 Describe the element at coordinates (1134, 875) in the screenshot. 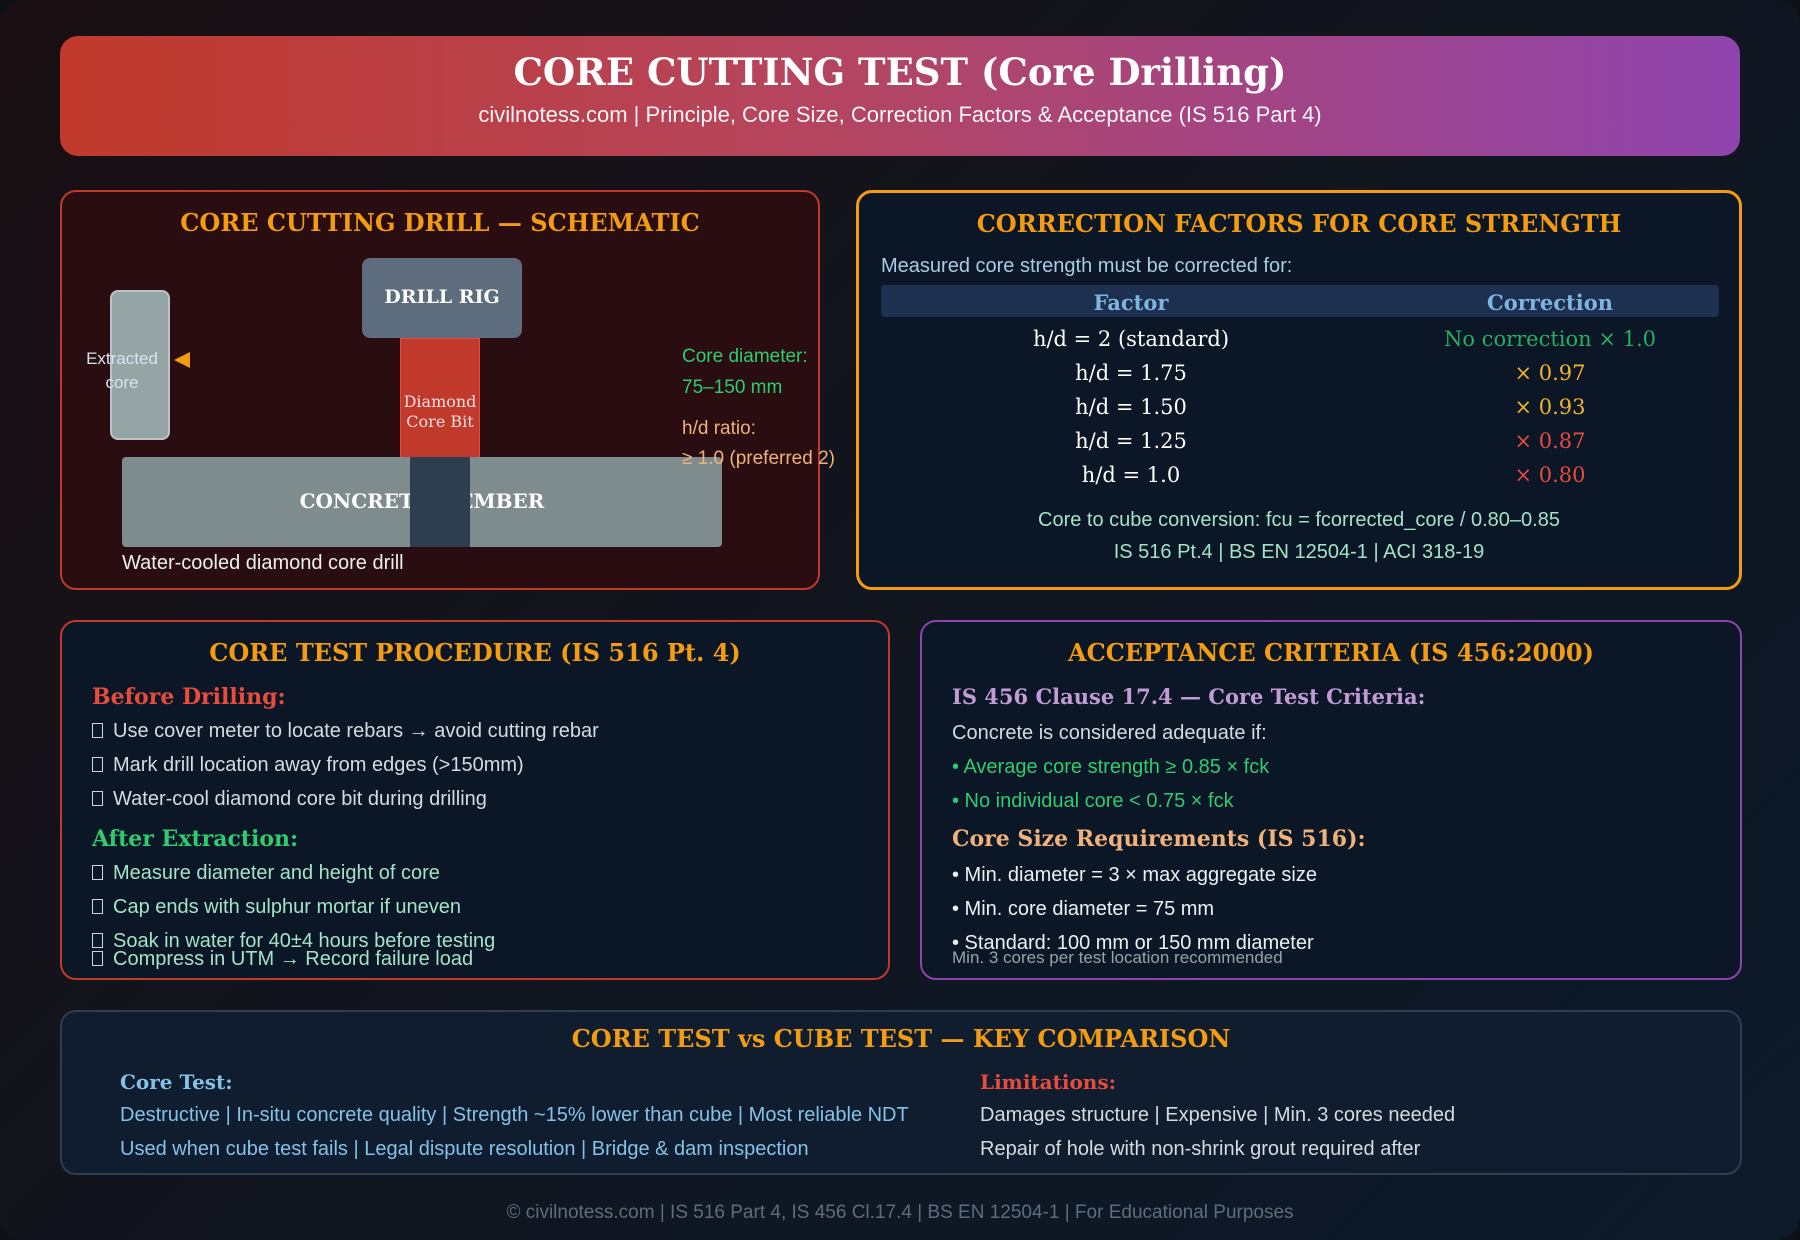

I see `size-item: • Min. diameter = 3 × max aggregate size` at that location.